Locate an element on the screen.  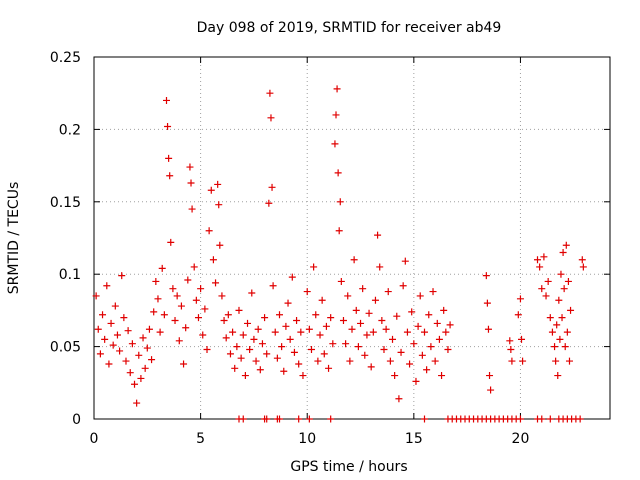
x-tick-label: 5 is located at coordinates (200, 439).